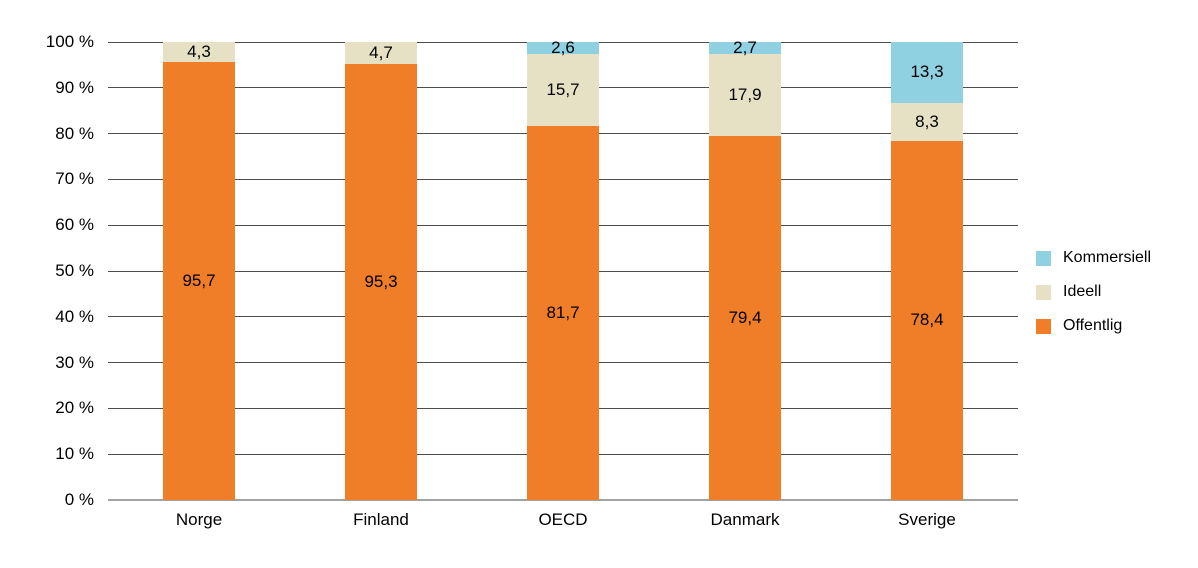 Image resolution: width=1198 pixels, height=568 pixels. I want to click on y-axis-tick-label-60: 60 %, so click(74, 225).